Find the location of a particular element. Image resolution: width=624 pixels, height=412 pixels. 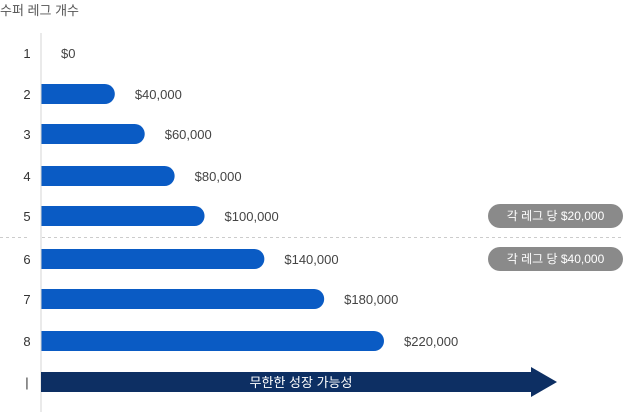

growth-arrow-label: 무한한 성장 가능성 is located at coordinates (301, 382).